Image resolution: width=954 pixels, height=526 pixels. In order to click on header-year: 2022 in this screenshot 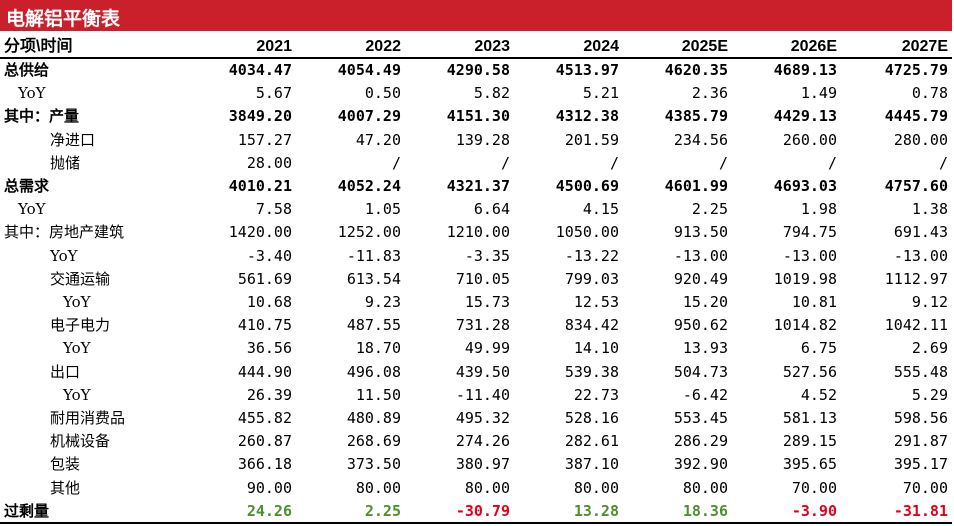, I will do `click(383, 46)`.